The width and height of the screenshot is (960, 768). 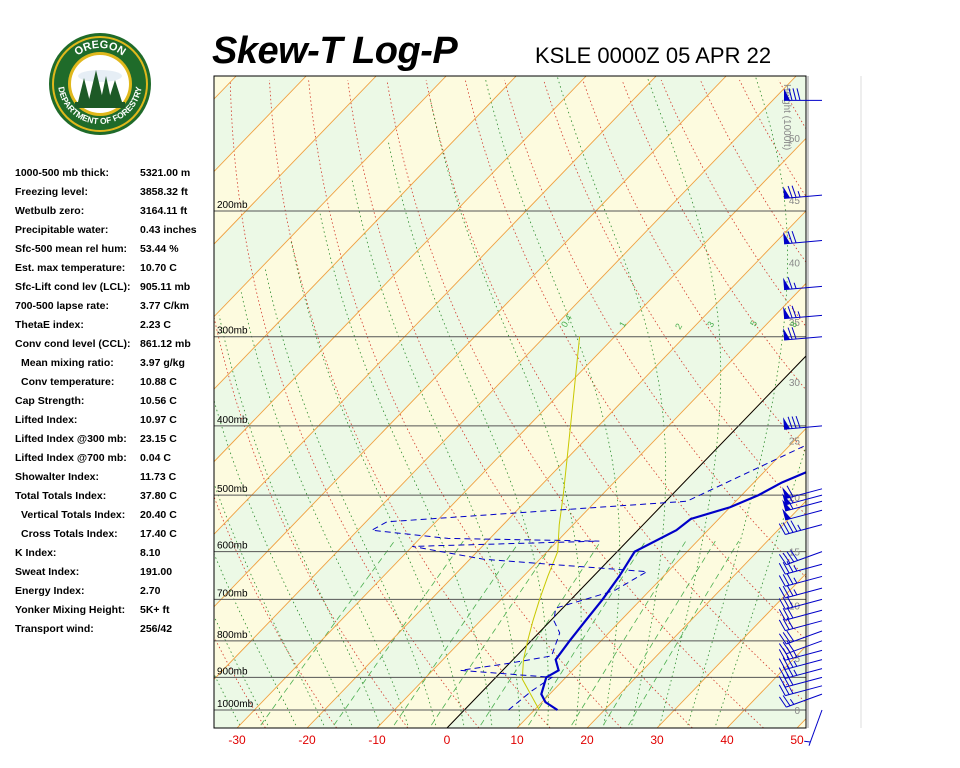 What do you see at coordinates (795, 553) in the screenshot?
I see `height-tick-label: 15` at bounding box center [795, 553].